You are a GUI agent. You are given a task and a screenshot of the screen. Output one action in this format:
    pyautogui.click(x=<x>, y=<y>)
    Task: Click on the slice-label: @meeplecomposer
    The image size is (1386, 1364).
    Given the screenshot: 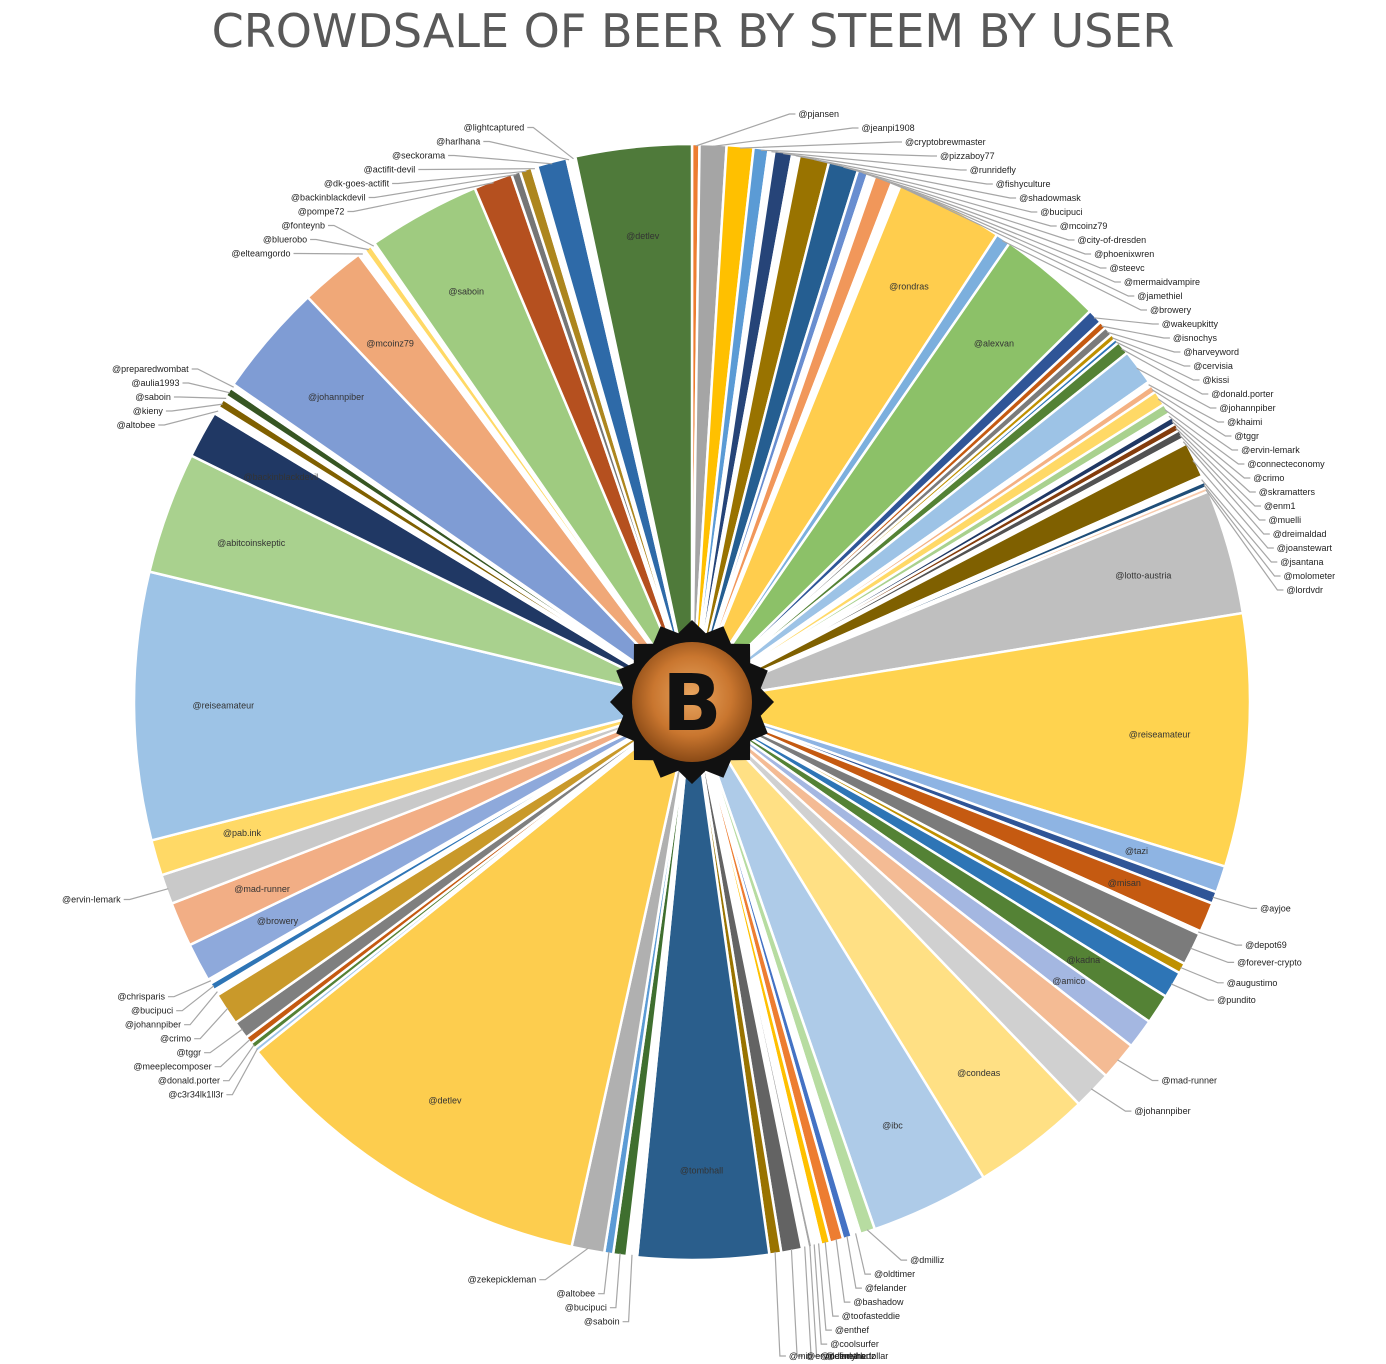 What is the action you would take?
    pyautogui.click(x=172, y=1067)
    